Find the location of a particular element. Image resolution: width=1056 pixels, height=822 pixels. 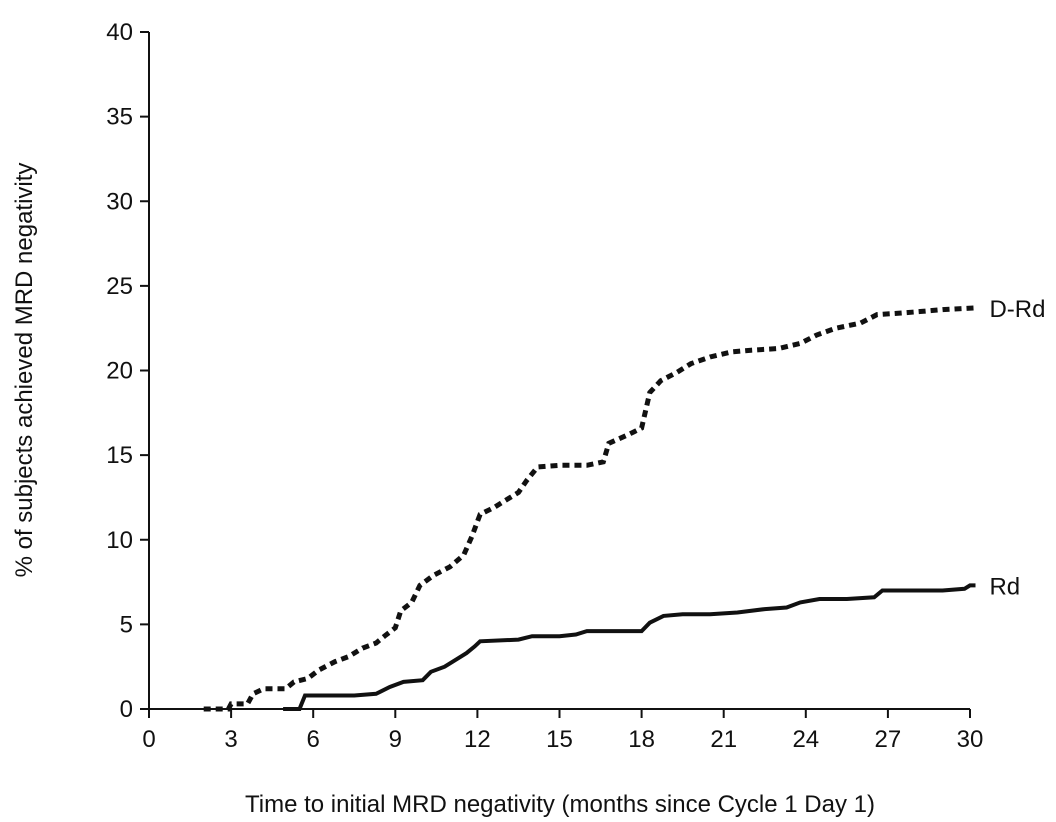

y-tick-label: 40 is located at coordinates (119, 32).